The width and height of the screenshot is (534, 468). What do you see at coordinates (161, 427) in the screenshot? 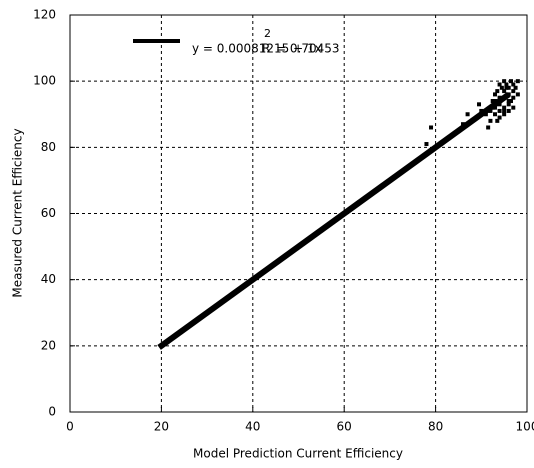
I see `x-tick-label: 20` at bounding box center [161, 427].